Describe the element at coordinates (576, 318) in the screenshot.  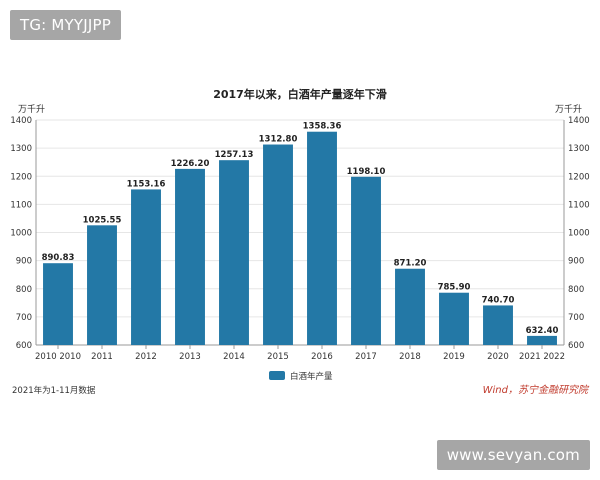
I see `y-tick-label-right: 700` at that location.